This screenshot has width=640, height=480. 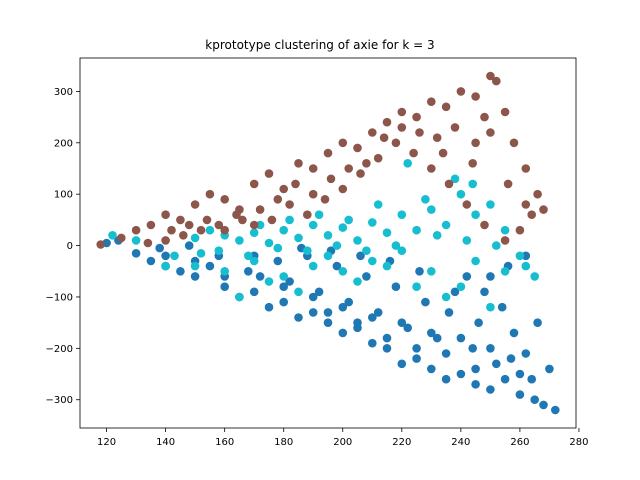 I want to click on x-tick-label-2: 160, so click(x=224, y=442).